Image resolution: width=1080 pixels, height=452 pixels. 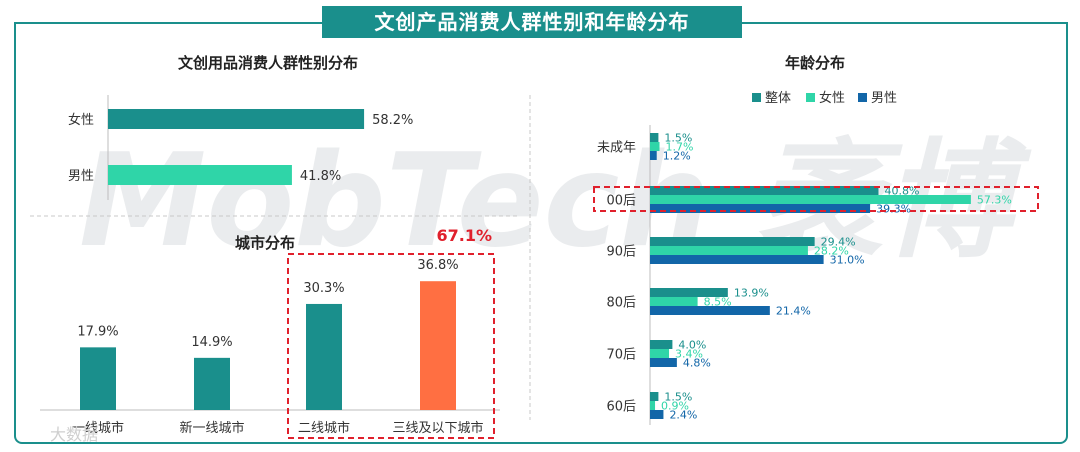 What do you see at coordinates (621, 355) in the screenshot?
I see `age-category-label: 70后` at bounding box center [621, 355].